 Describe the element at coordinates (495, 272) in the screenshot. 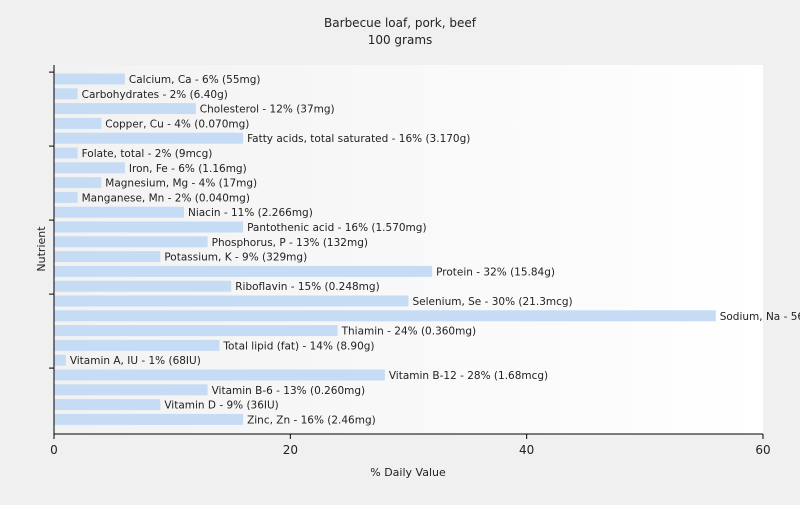

I see `bar-label: Protein - 32% (15.84g)` at that location.